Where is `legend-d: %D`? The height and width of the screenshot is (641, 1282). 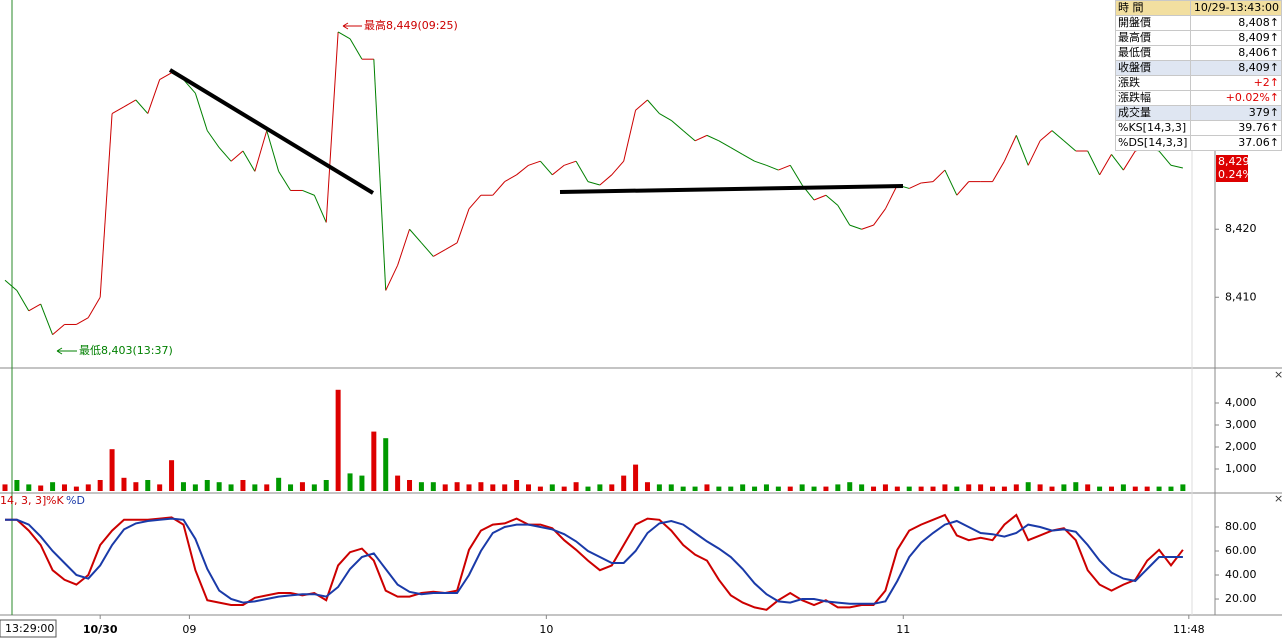
legend-d: %D is located at coordinates (75, 500).